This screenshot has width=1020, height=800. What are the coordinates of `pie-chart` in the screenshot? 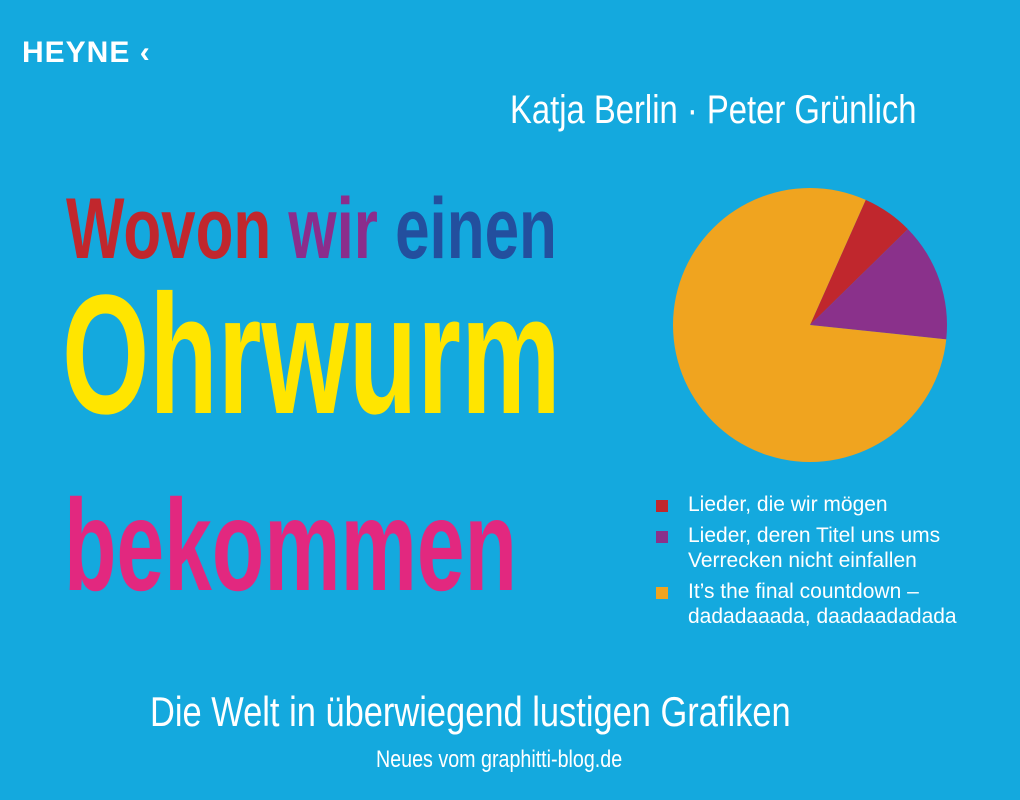 It's located at (810, 324).